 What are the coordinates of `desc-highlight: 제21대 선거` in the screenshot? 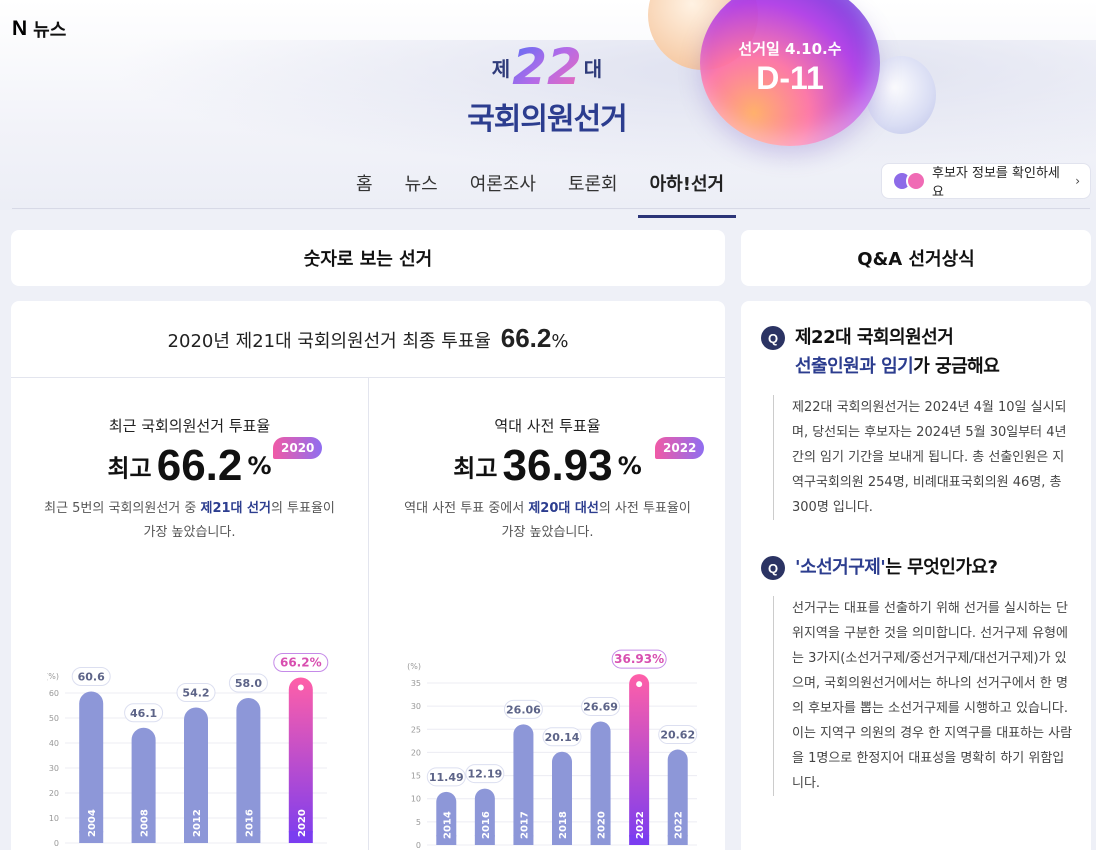 It's located at (235, 508).